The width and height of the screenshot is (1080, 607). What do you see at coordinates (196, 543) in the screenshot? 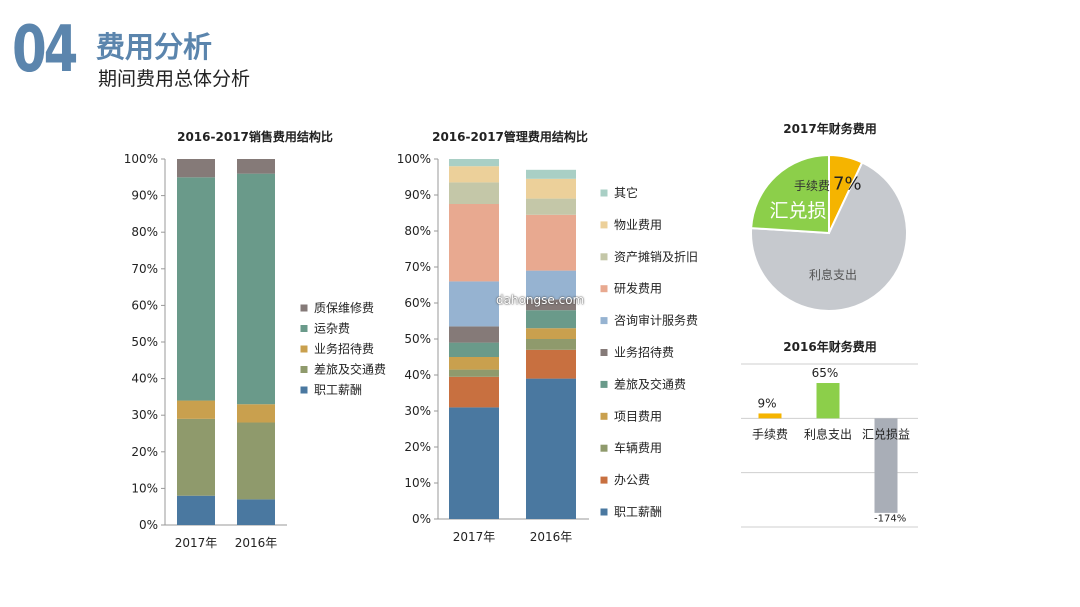
I see `sales-x-tick-label: 2017年` at bounding box center [196, 543].